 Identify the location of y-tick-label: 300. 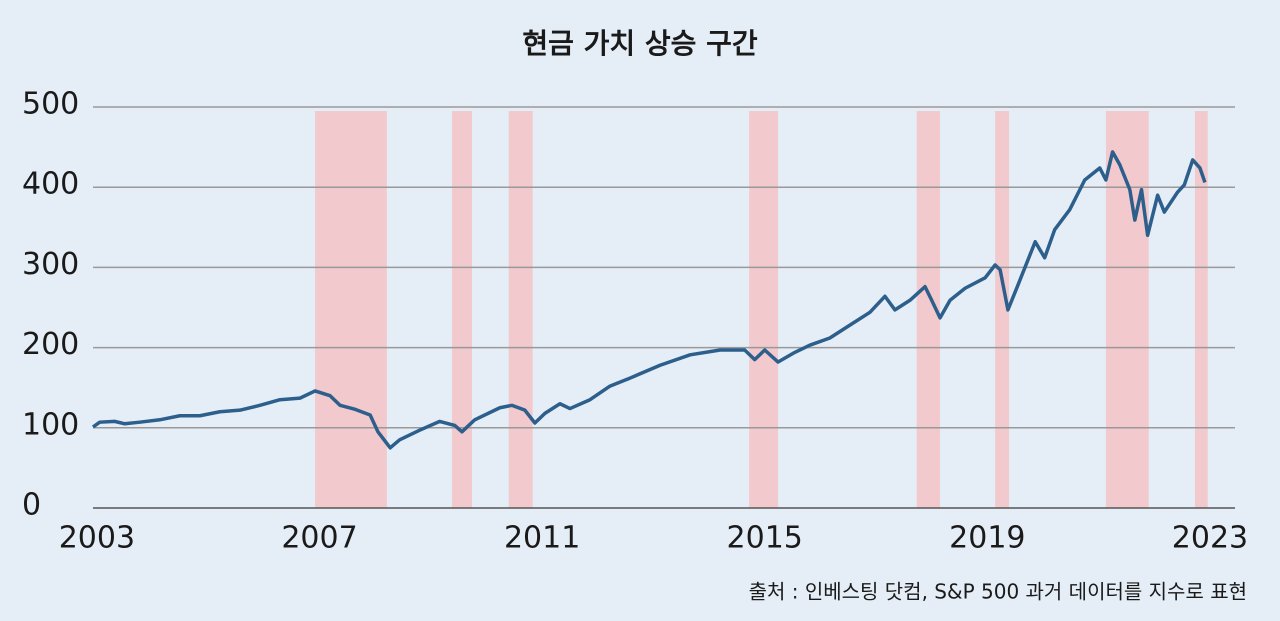
(50, 264).